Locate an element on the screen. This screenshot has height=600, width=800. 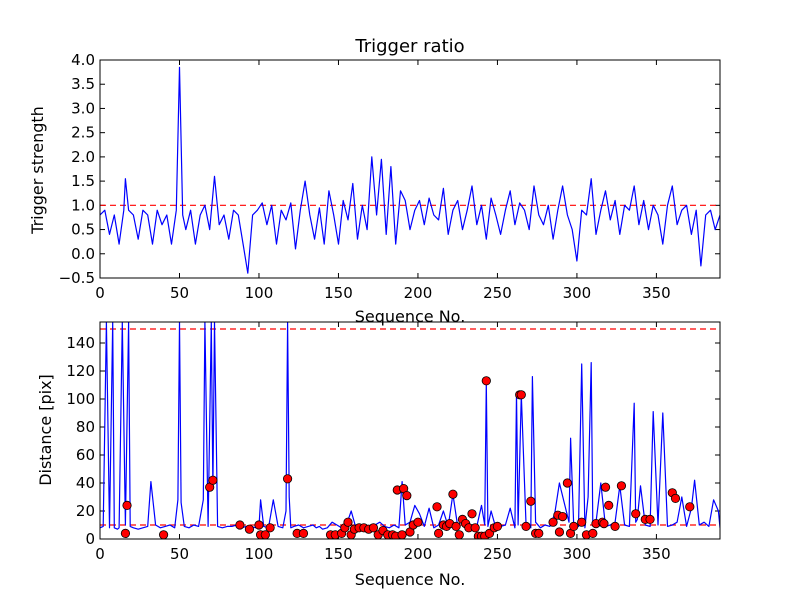
bottom-x-tick-label: 350 is located at coordinates (656, 554).